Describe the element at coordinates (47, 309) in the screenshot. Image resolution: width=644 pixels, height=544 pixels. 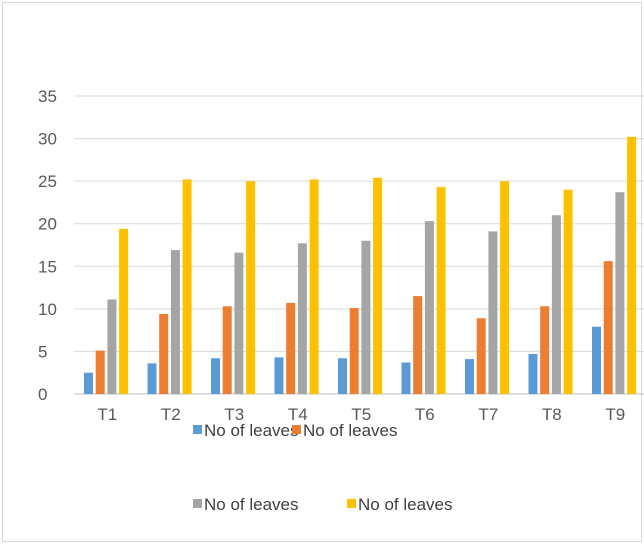
I see `y-tick-label: 10` at that location.